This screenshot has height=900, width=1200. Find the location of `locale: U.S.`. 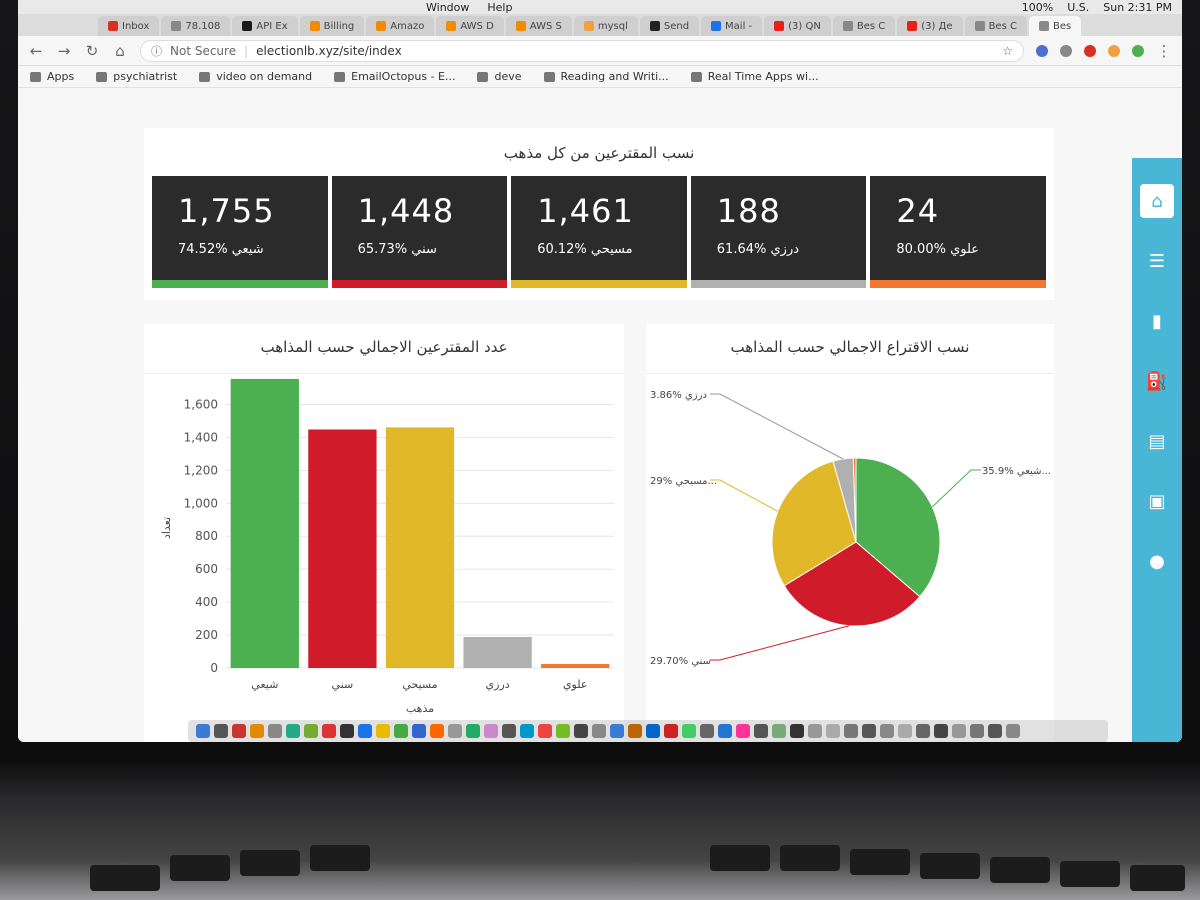

locale: U.S. is located at coordinates (1078, 7).